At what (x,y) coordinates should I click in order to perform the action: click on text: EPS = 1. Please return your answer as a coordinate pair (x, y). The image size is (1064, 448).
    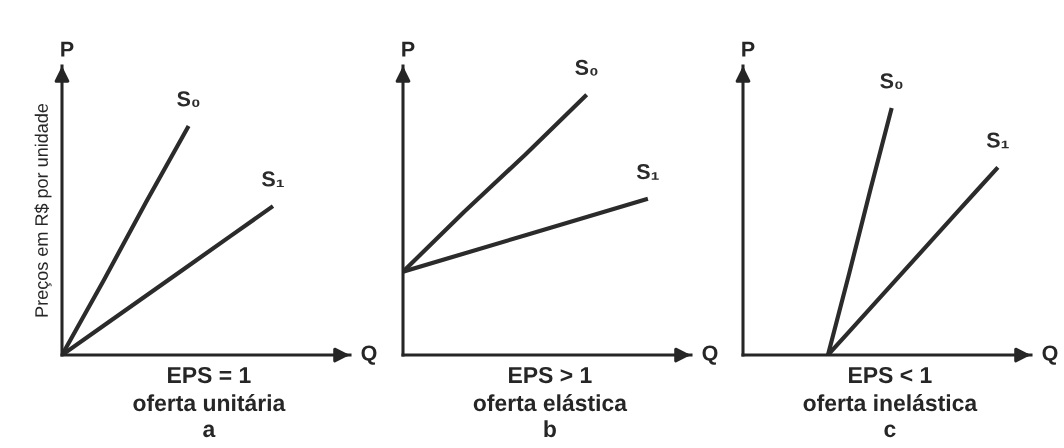
    Looking at the image, I should click on (209, 375).